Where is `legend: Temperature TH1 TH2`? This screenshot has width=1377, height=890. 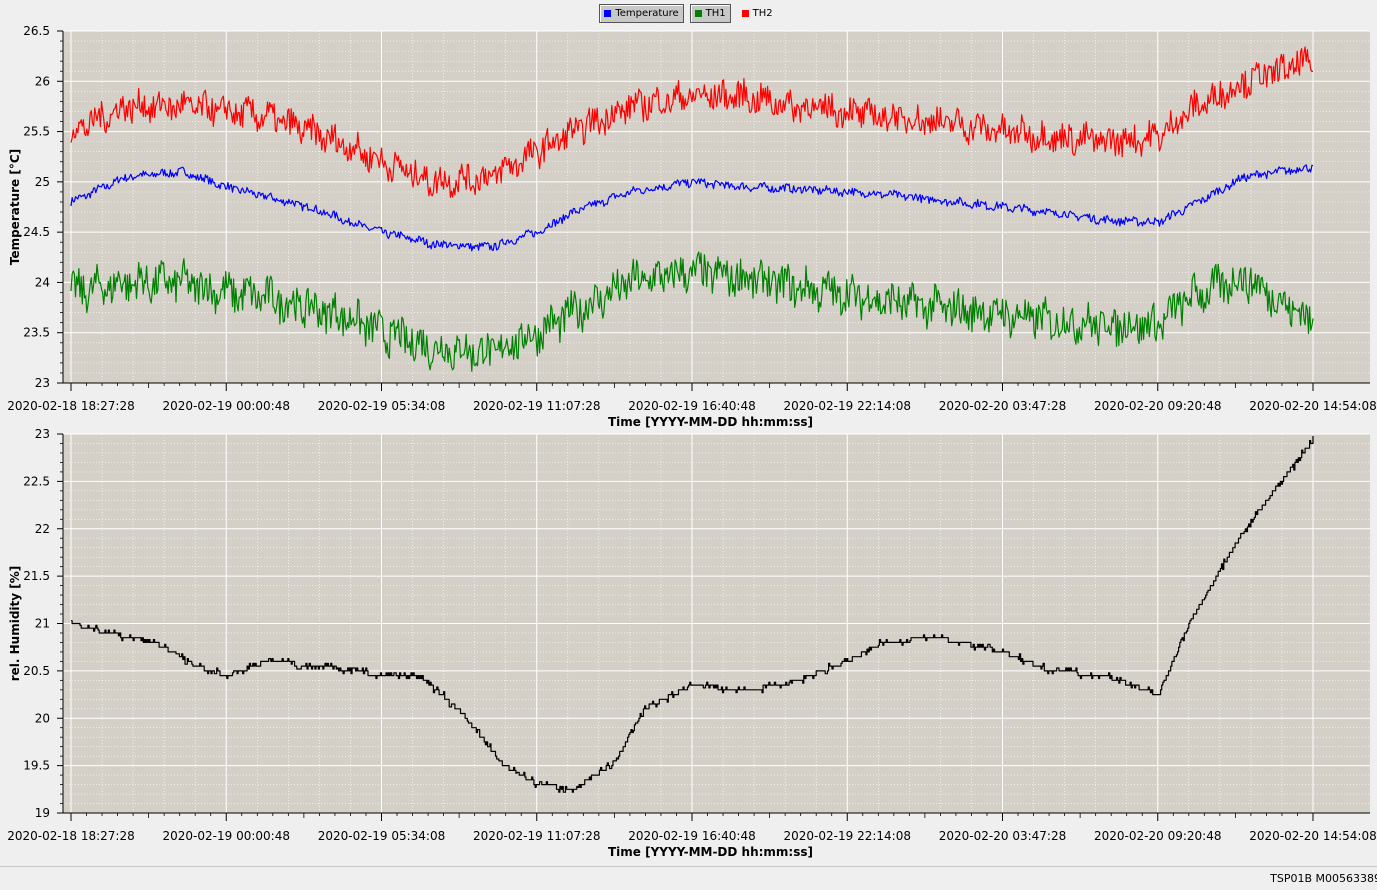 legend: Temperature TH1 TH2 is located at coordinates (688, 13).